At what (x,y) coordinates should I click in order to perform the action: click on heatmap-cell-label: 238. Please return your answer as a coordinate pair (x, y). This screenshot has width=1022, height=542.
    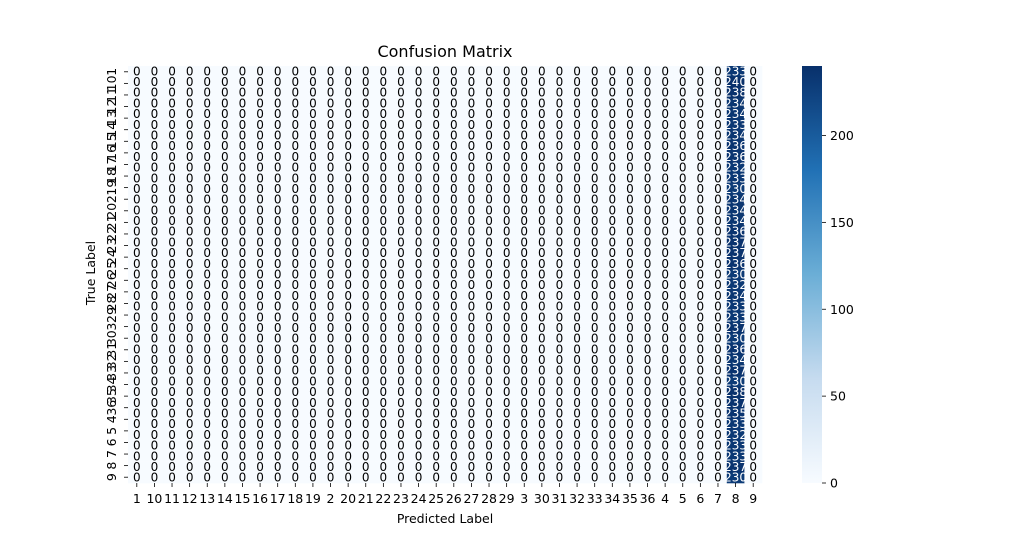
    Looking at the image, I should click on (735, 392).